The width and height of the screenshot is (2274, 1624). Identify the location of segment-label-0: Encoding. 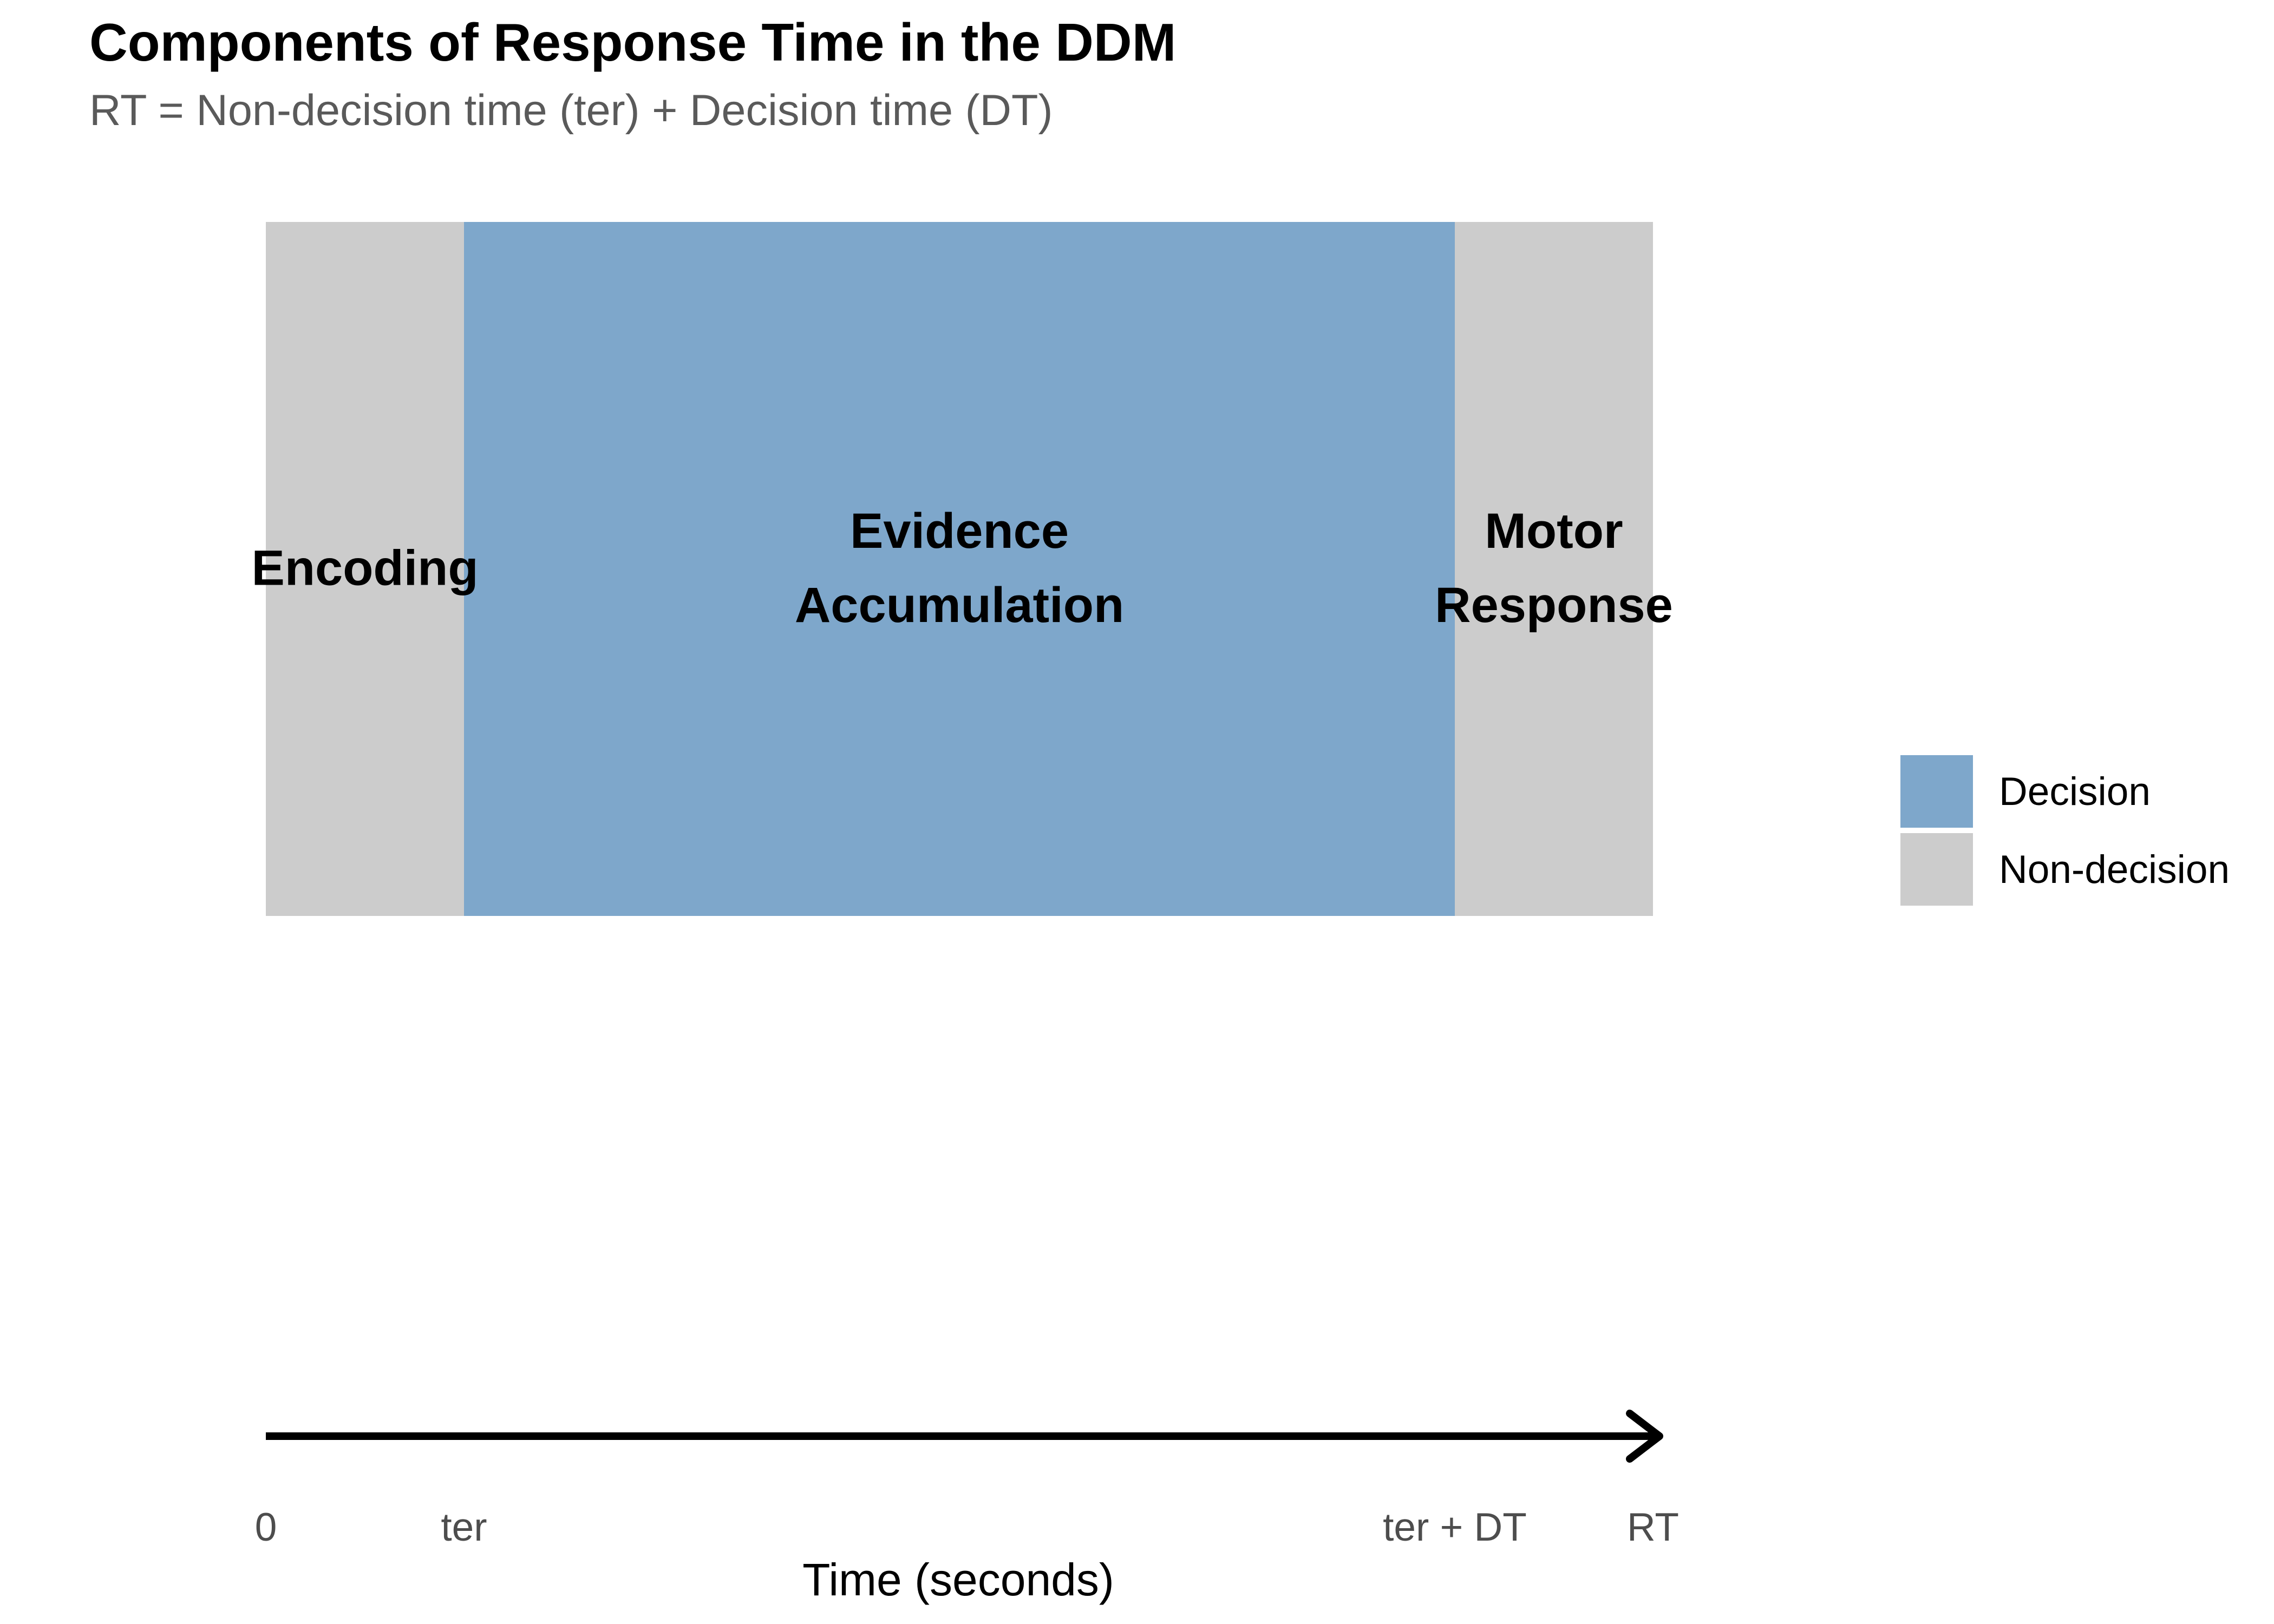
(365, 569).